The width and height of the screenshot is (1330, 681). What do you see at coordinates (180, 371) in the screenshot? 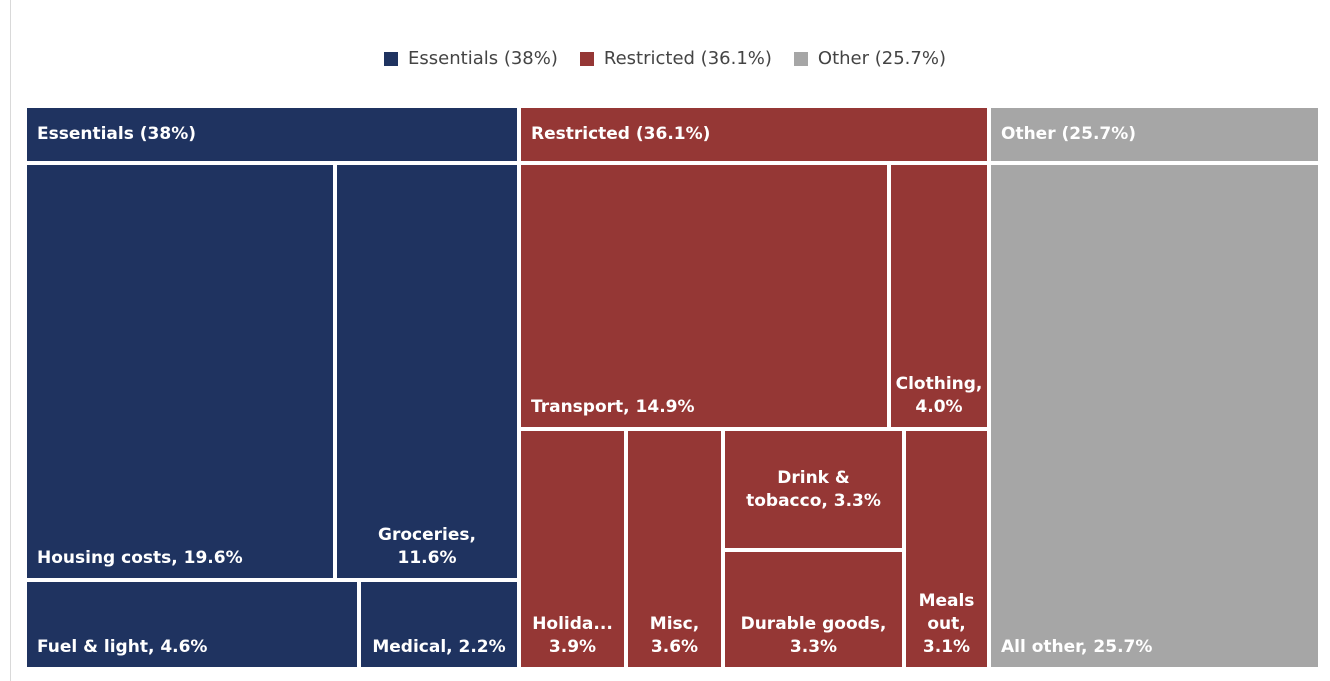
I see `treemap-cell: Housing costs, 19.6%` at bounding box center [180, 371].